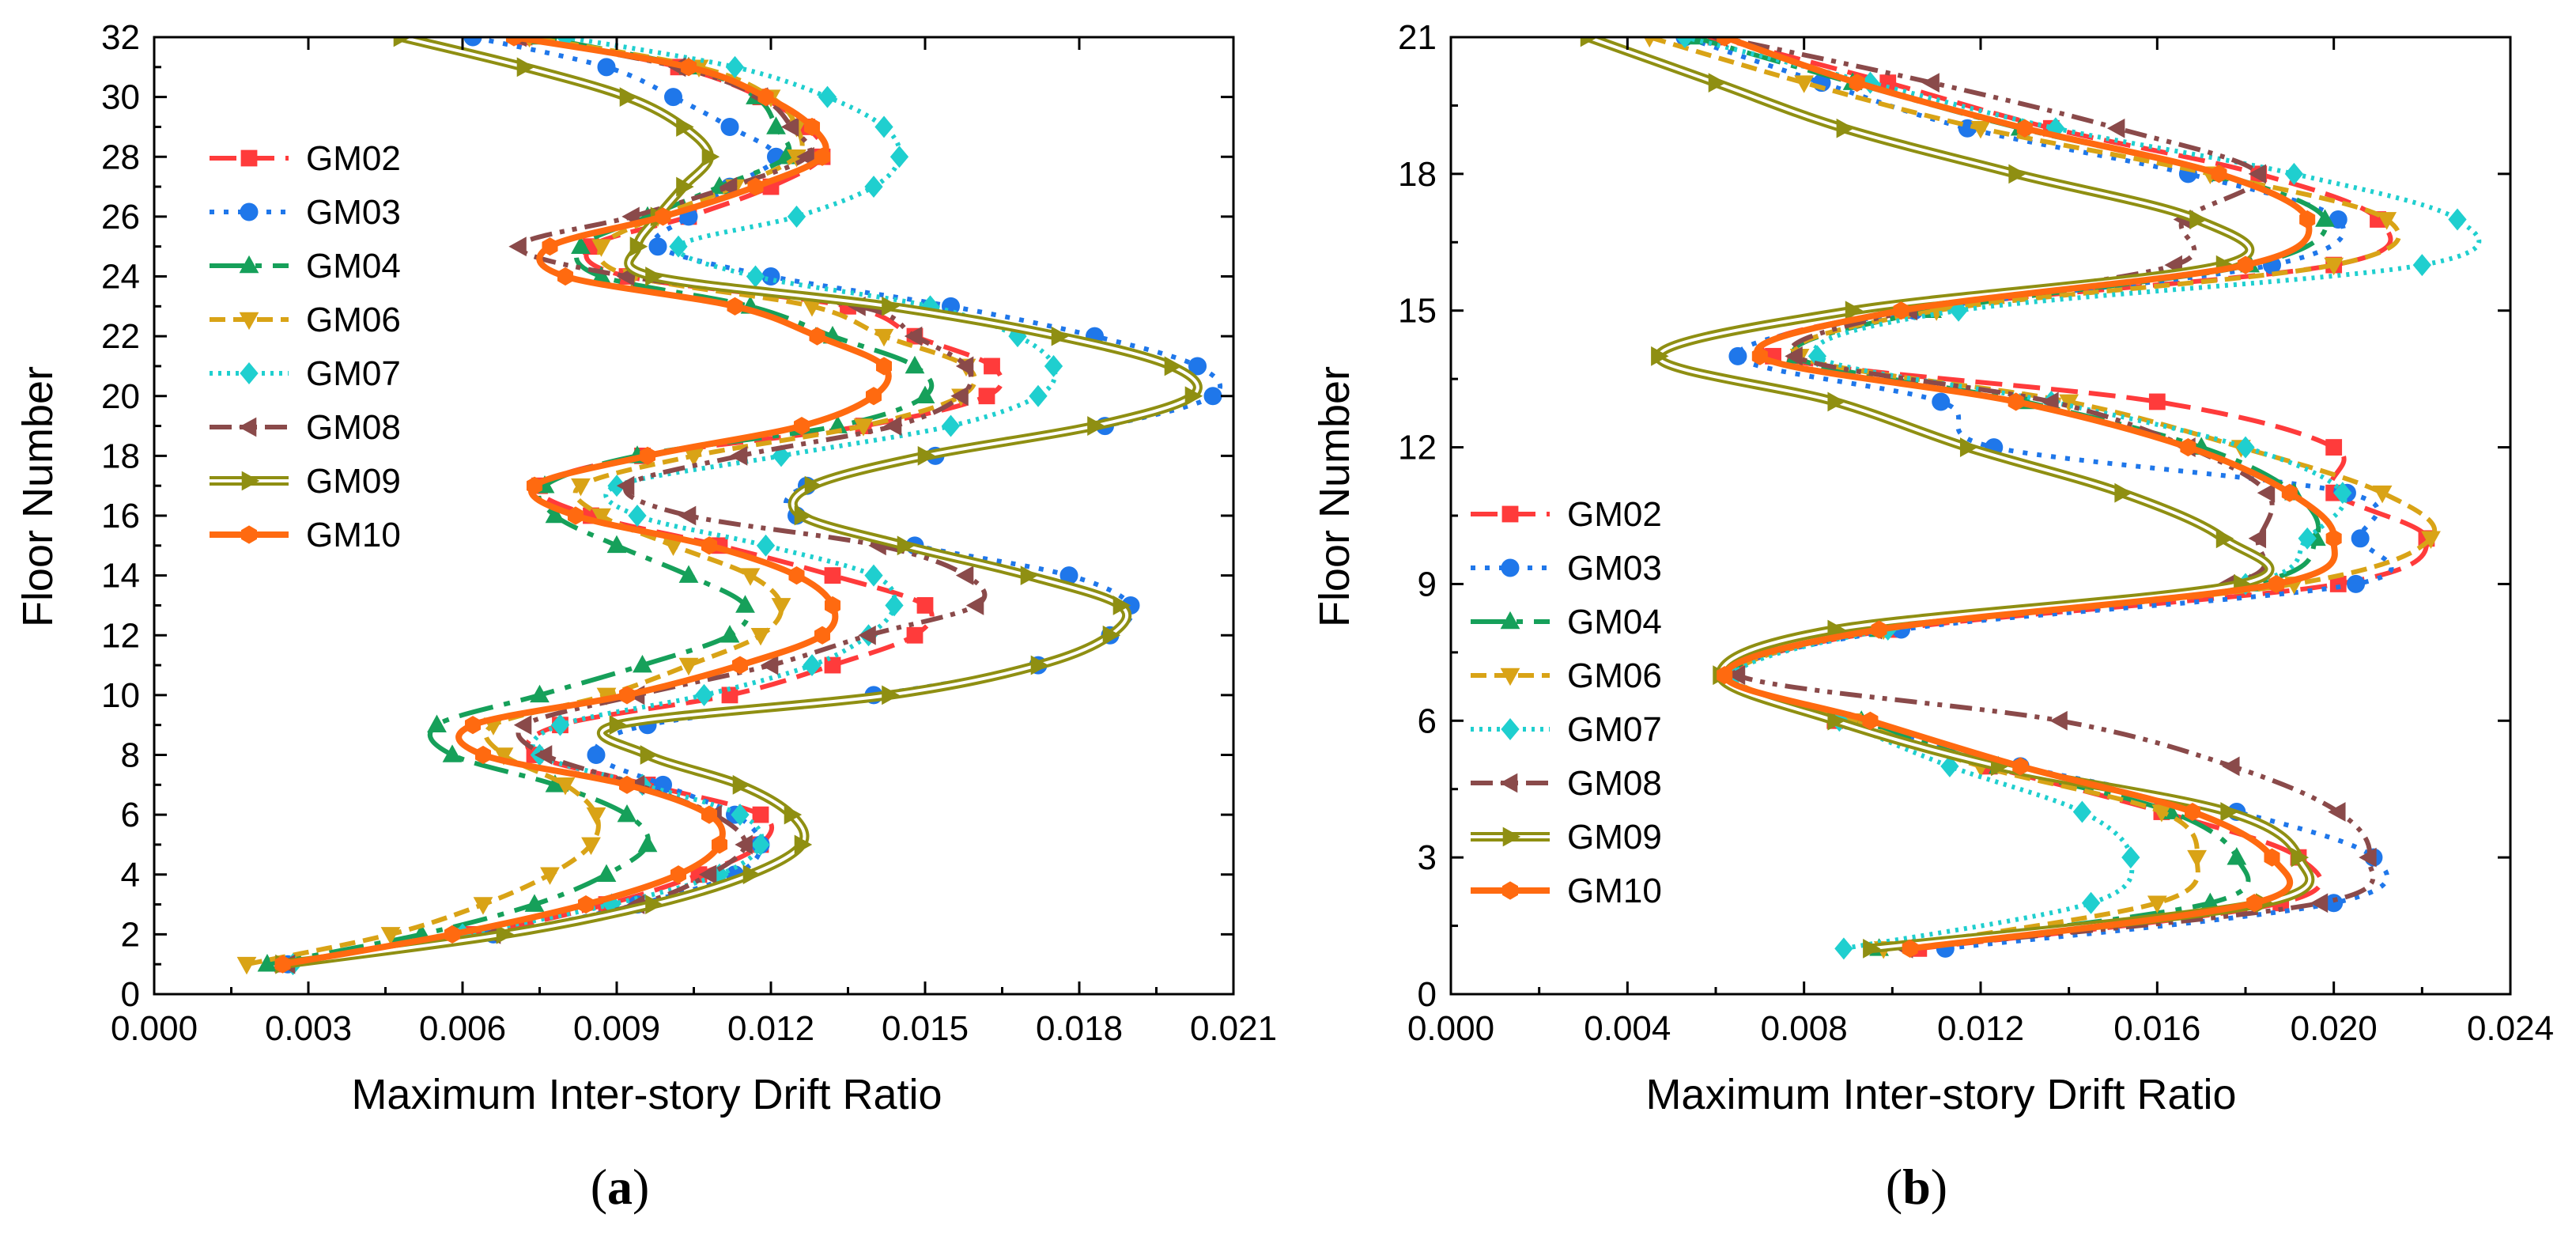 This screenshot has width=2576, height=1233. Describe the element at coordinates (1916, 1187) in the screenshot. I see `panel-b-label: (b)` at that location.